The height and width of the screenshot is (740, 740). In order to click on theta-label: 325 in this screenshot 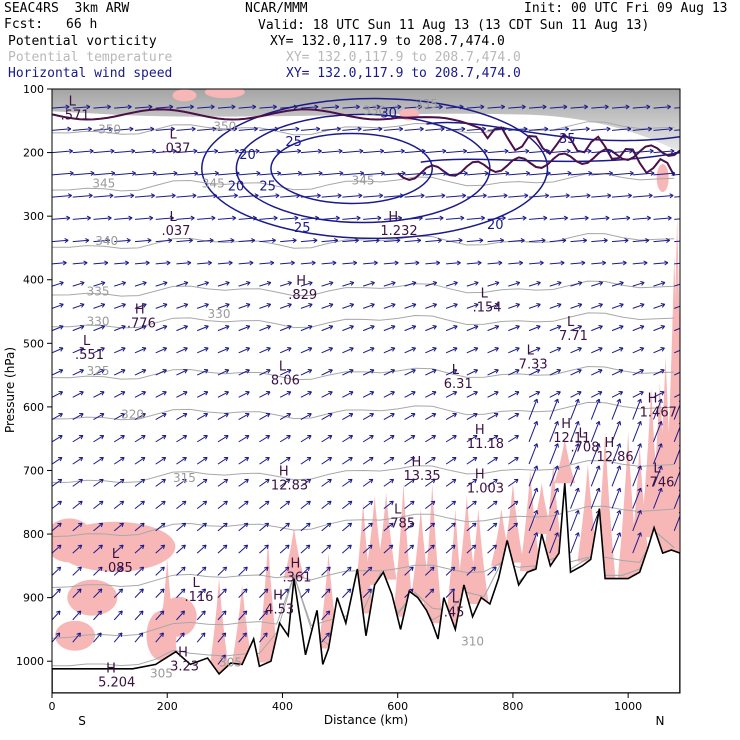, I will do `click(98, 371)`.